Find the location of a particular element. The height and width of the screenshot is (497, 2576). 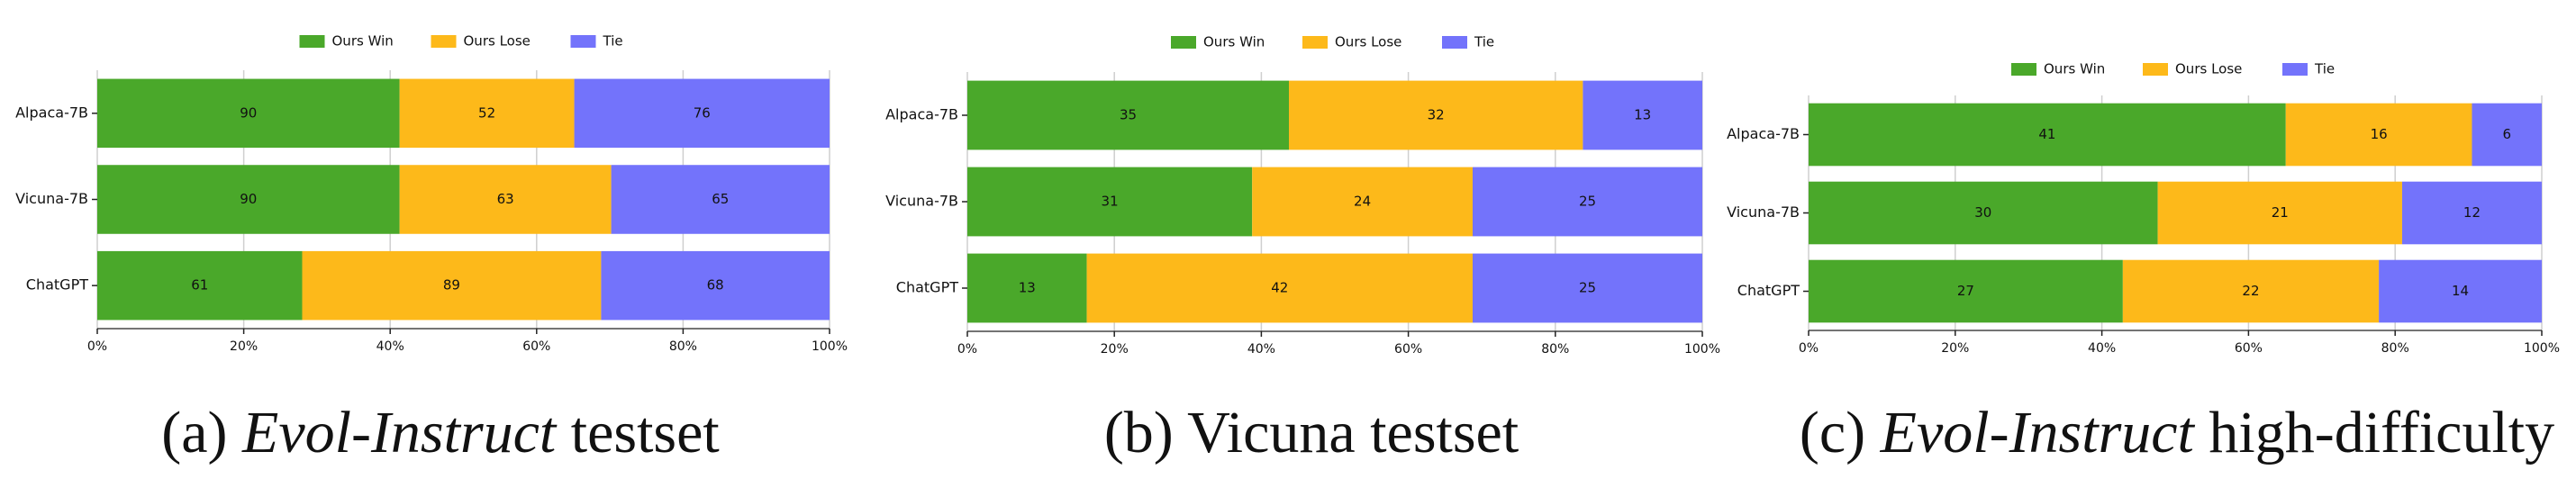

data-label: 89 is located at coordinates (451, 285).